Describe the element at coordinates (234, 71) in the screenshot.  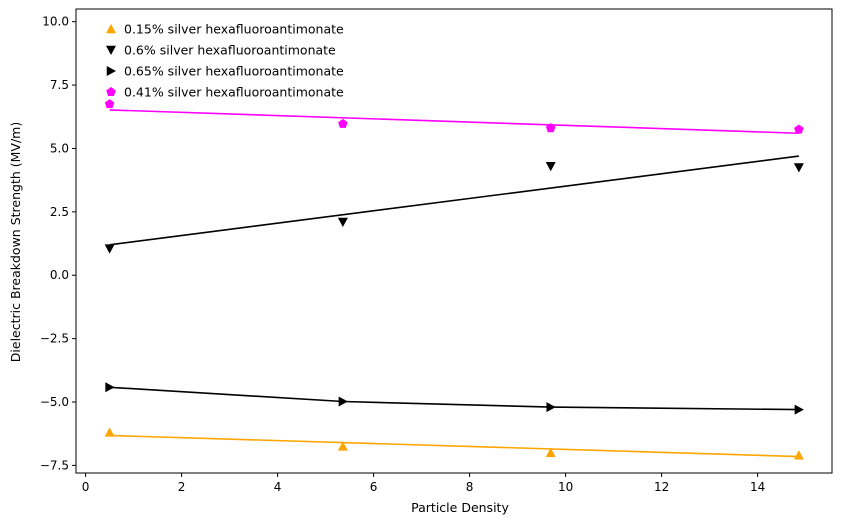
I see `legend-label-2: 0.65% silver hexafluoroantimonate` at that location.